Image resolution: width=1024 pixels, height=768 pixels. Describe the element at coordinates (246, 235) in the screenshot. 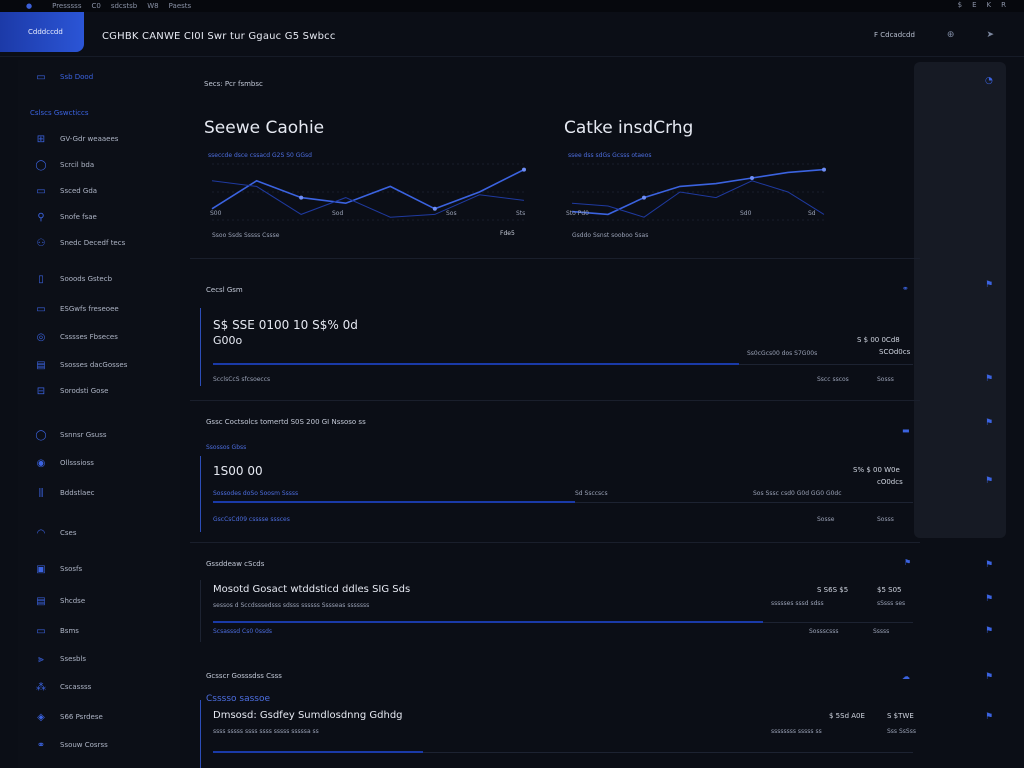

I see `chart-footer: Ssoo Ssds Sssss Cssse` at that location.